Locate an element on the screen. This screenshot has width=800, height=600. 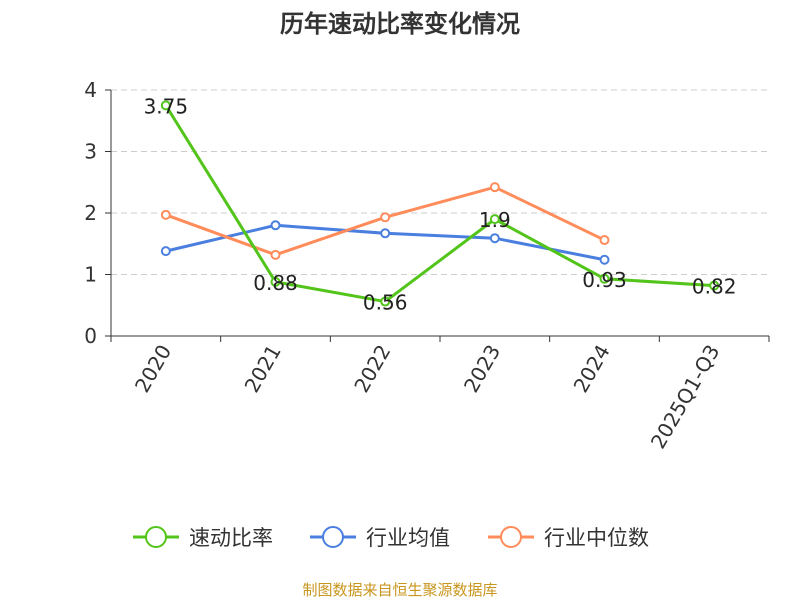
legend-label: 行业均值 is located at coordinates (408, 538).